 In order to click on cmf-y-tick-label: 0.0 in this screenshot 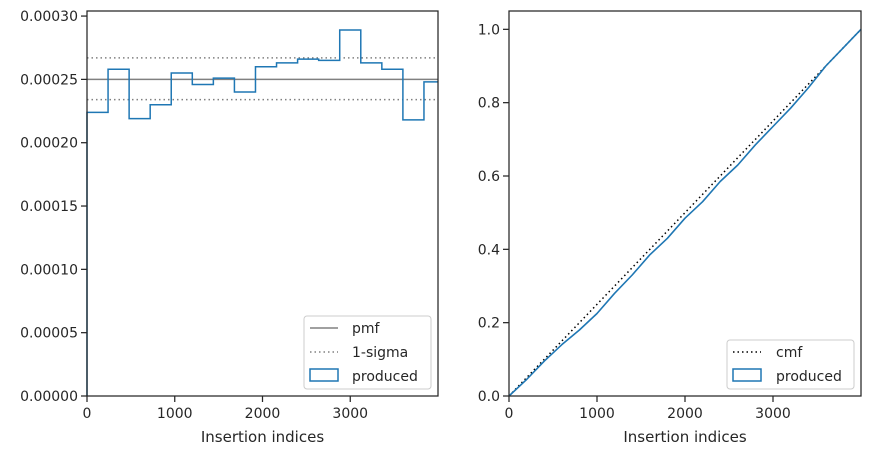, I will do `click(489, 397)`.